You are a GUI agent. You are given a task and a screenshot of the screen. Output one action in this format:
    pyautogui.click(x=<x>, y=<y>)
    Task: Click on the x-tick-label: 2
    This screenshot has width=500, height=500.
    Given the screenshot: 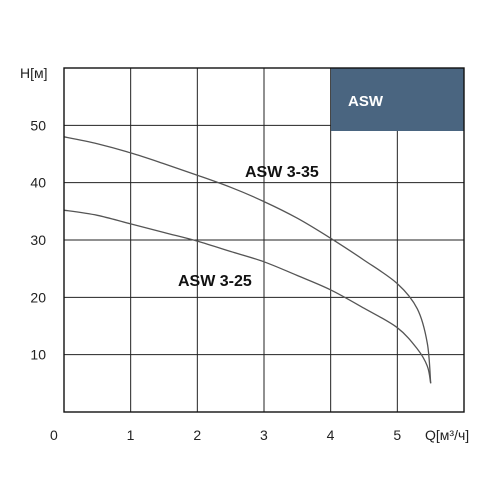 What is the action you would take?
    pyautogui.click(x=197, y=435)
    